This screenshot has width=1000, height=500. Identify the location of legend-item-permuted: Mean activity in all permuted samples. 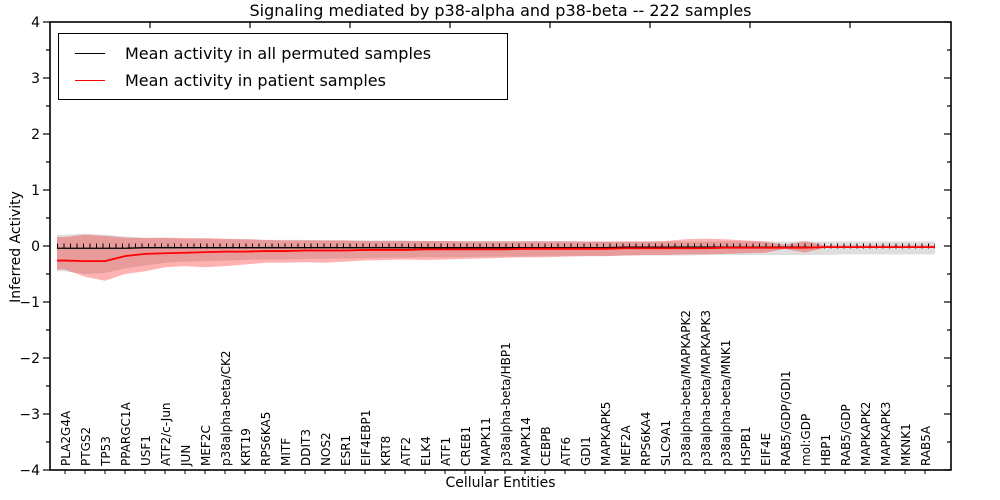
(283, 53).